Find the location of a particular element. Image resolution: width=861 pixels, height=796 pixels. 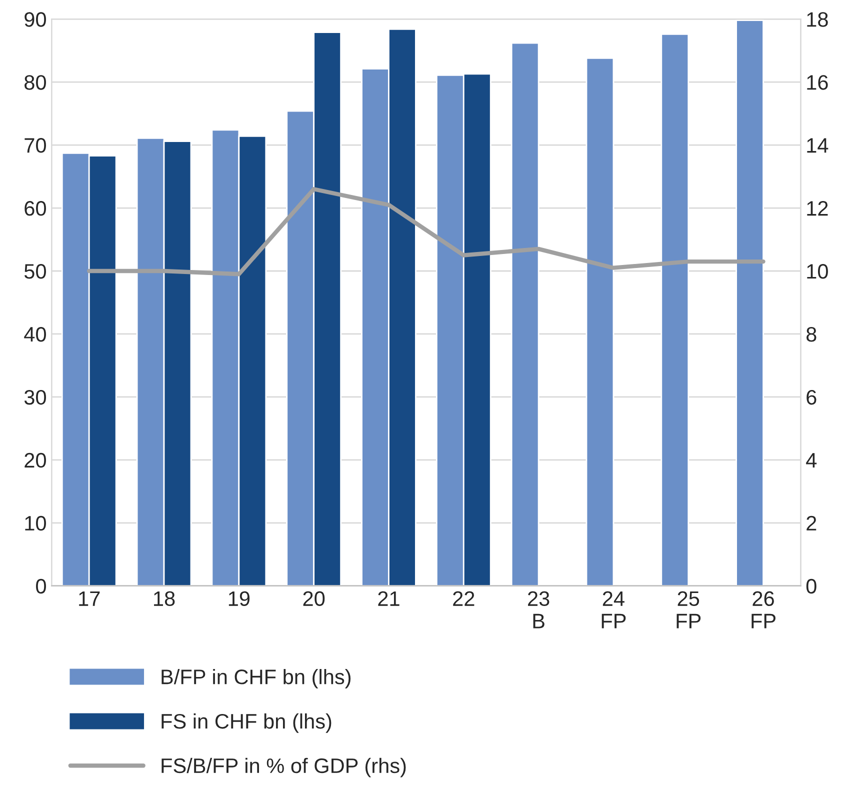

y-tick-label: 10 is located at coordinates (35, 523).